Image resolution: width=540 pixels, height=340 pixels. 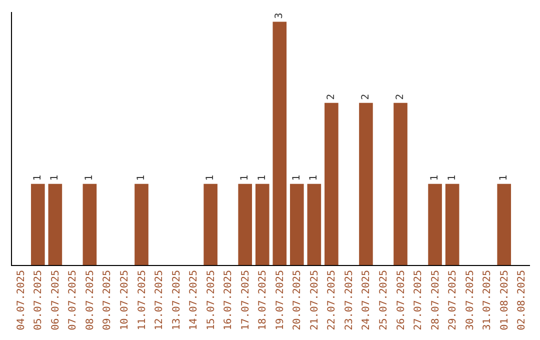 What do you see at coordinates (211, 300) in the screenshot?
I see `x-tick-label: 15.07.2025` at bounding box center [211, 300].